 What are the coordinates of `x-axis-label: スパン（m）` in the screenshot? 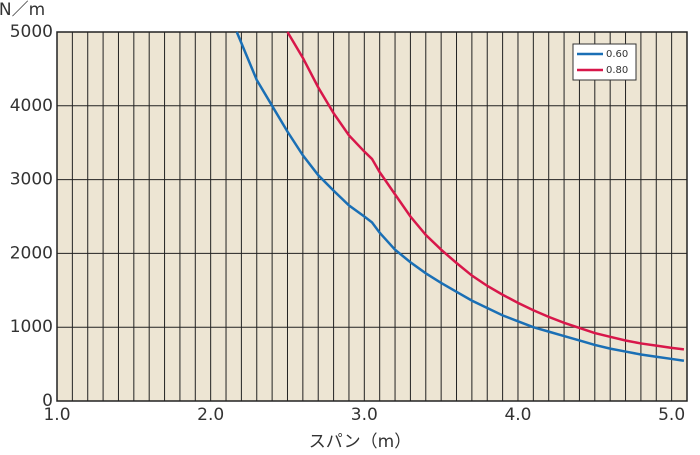 It's located at (360, 442).